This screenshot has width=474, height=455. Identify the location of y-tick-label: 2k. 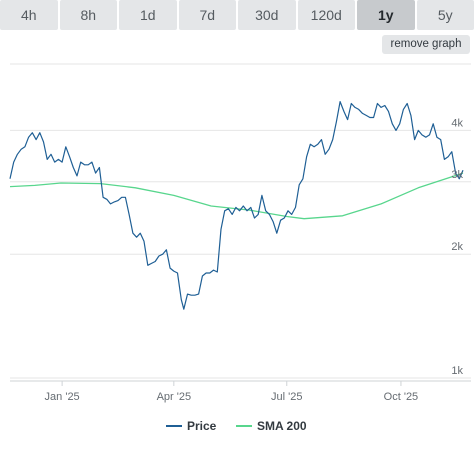
(457, 247).